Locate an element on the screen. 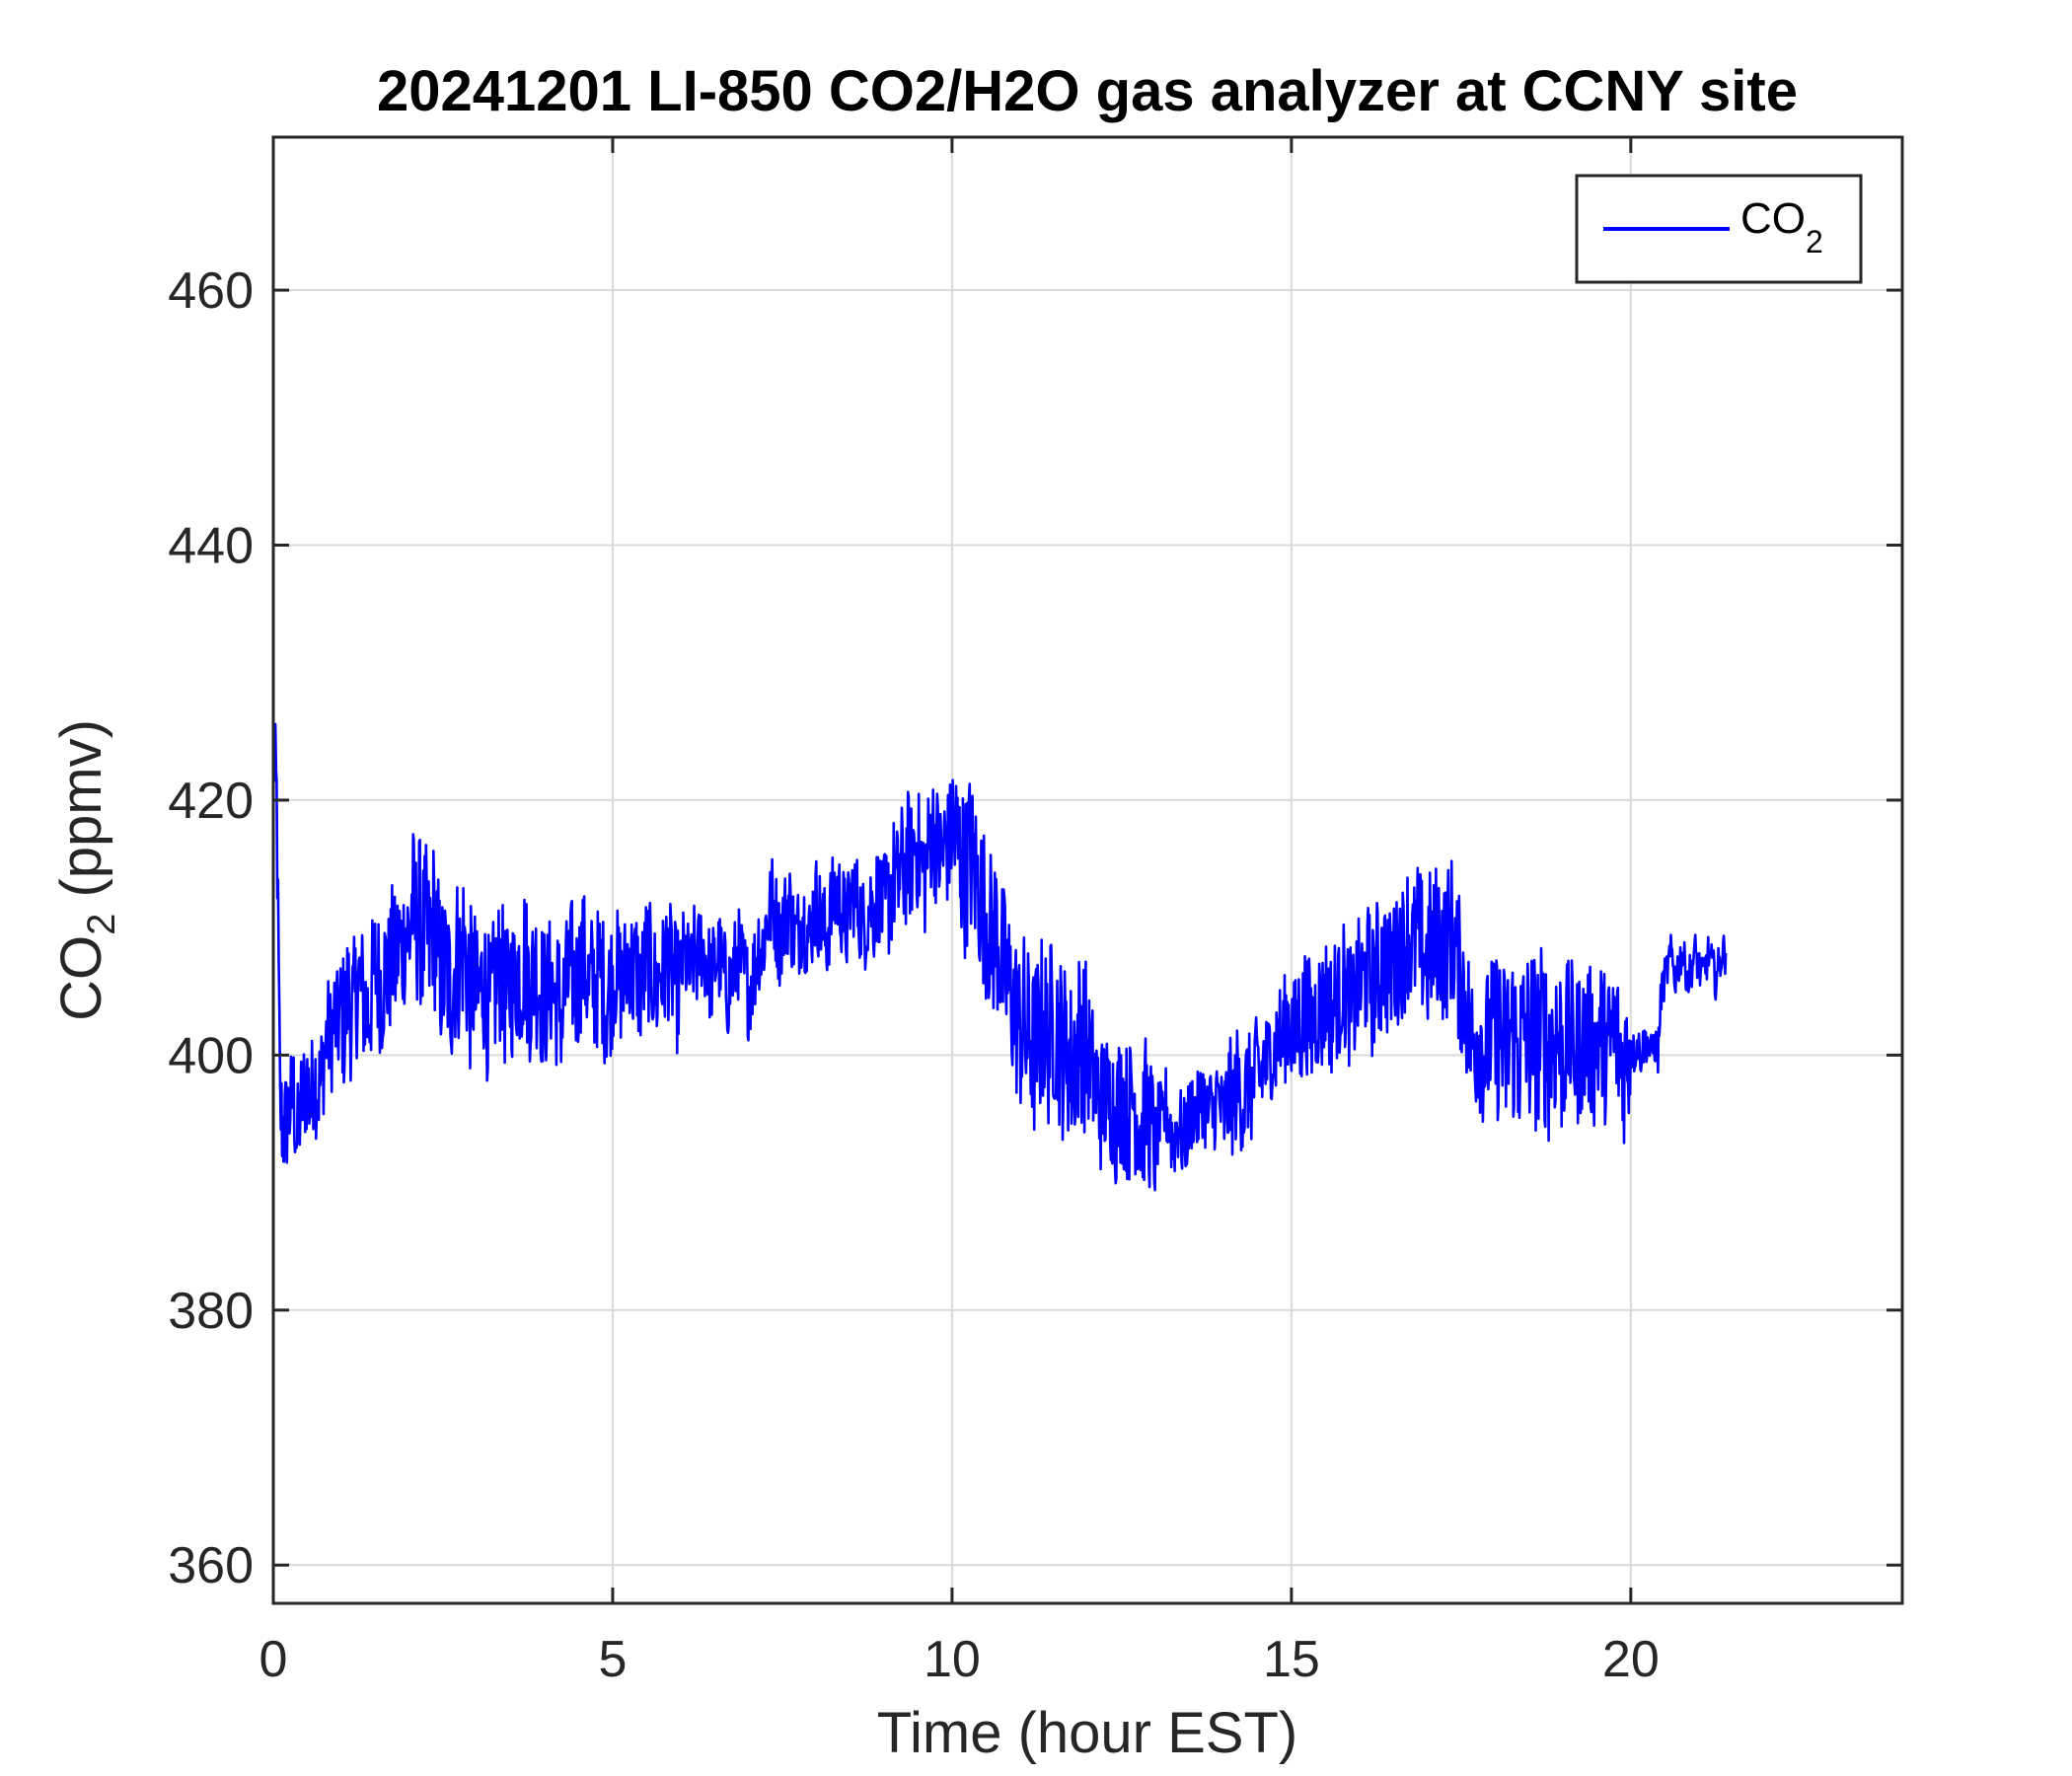 Image resolution: width=2072 pixels, height=1776 pixels. x-tick-label: 0 is located at coordinates (274, 1660).